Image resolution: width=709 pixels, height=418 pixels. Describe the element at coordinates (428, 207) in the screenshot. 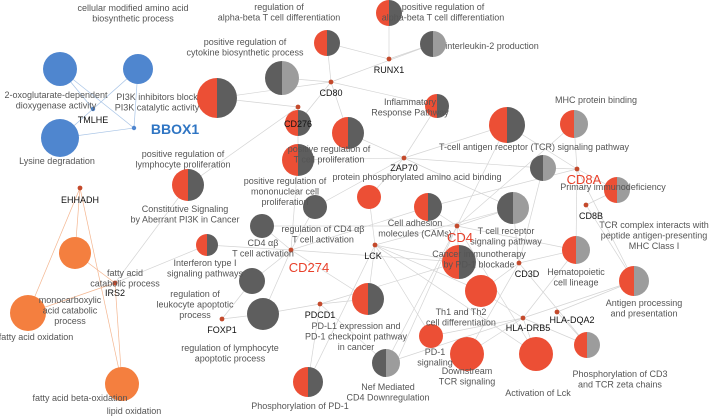

I see `term-node-cams` at that location.